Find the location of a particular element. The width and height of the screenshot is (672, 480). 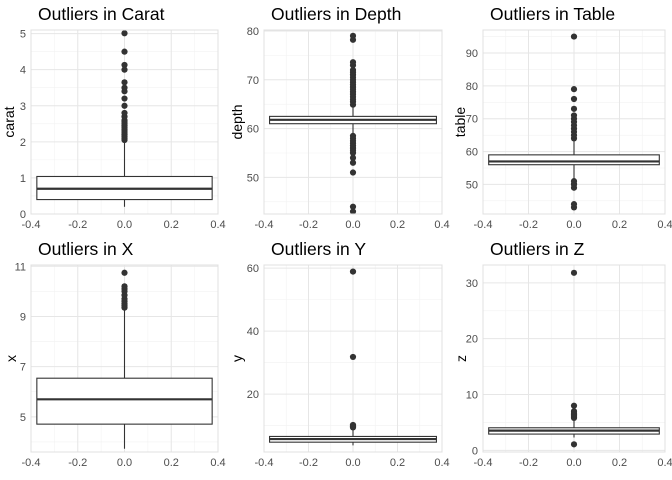

panel-title: Outliers in Depth is located at coordinates (336, 14).